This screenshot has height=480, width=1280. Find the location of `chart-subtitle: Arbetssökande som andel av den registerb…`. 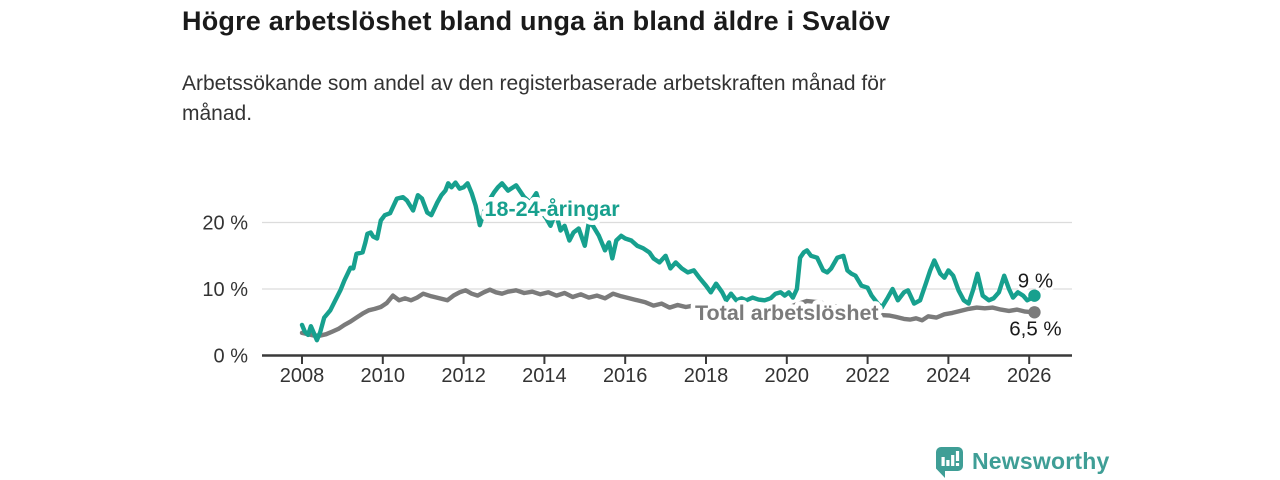

chart-subtitle: Arbetssökande som andel av den registerb… is located at coordinates (632, 99).